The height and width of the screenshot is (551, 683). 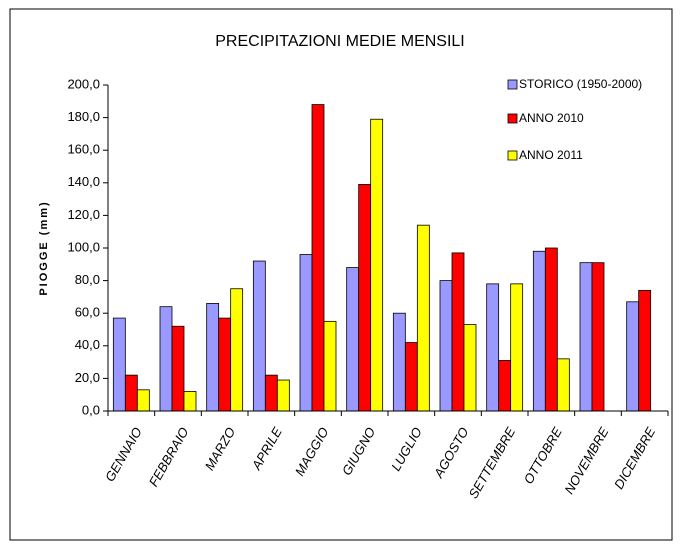 What do you see at coordinates (83, 246) in the screenshot?
I see `y-tick-label: 100,0` at bounding box center [83, 246].